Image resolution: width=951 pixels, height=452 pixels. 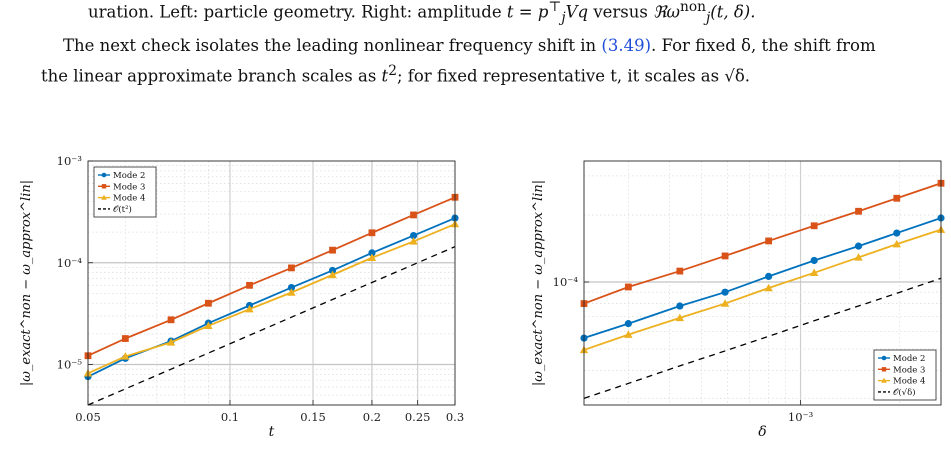 What do you see at coordinates (904, 392) in the screenshot?
I see `legend-label: 𝒪(√δ)` at bounding box center [904, 392].